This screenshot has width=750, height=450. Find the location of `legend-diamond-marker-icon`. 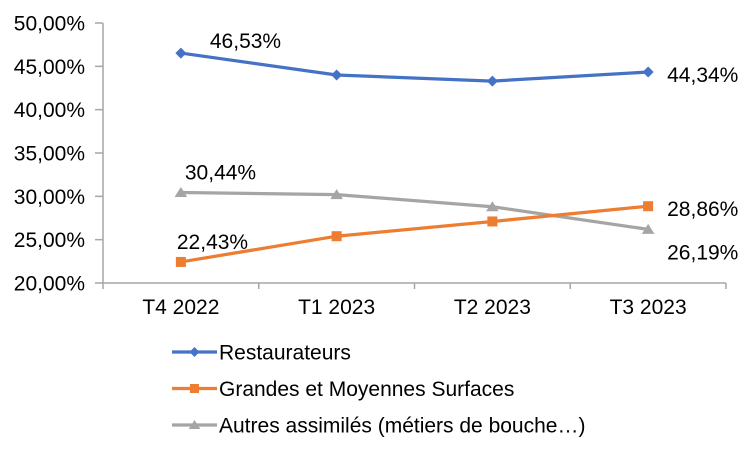

legend-diamond-marker-icon is located at coordinates (194, 352).